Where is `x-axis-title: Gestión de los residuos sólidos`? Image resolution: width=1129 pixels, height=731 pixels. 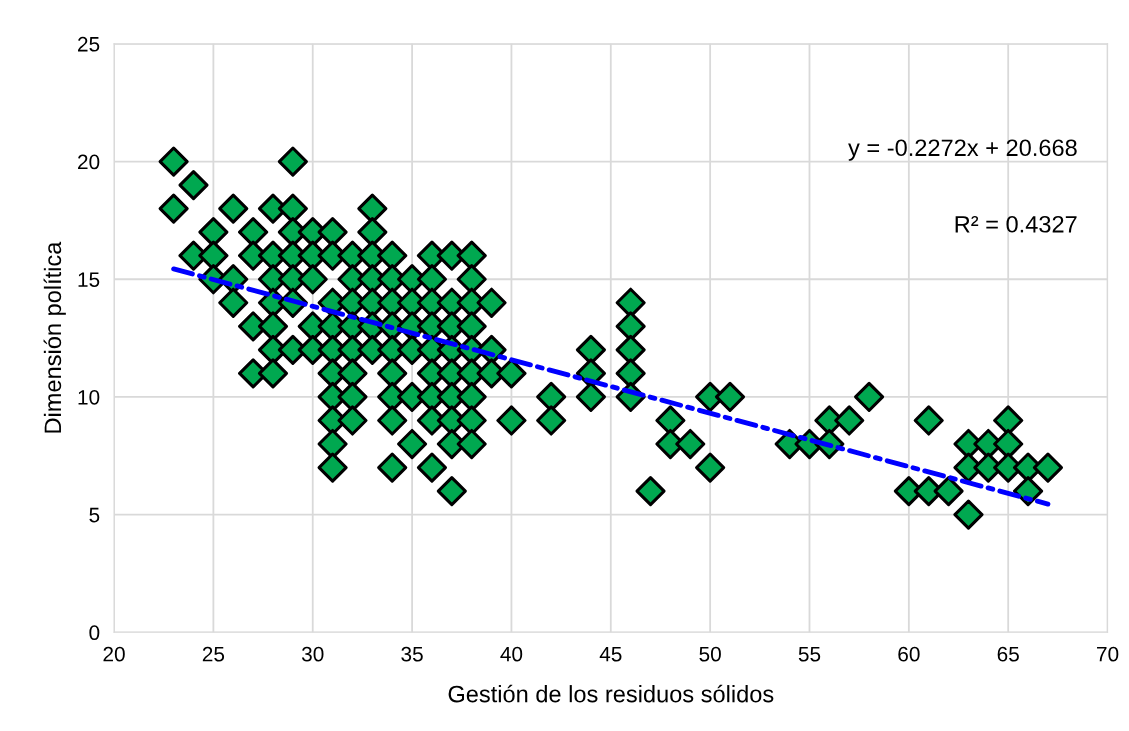
x-axis-title: Gestión de los residuos sólidos is located at coordinates (611, 693).